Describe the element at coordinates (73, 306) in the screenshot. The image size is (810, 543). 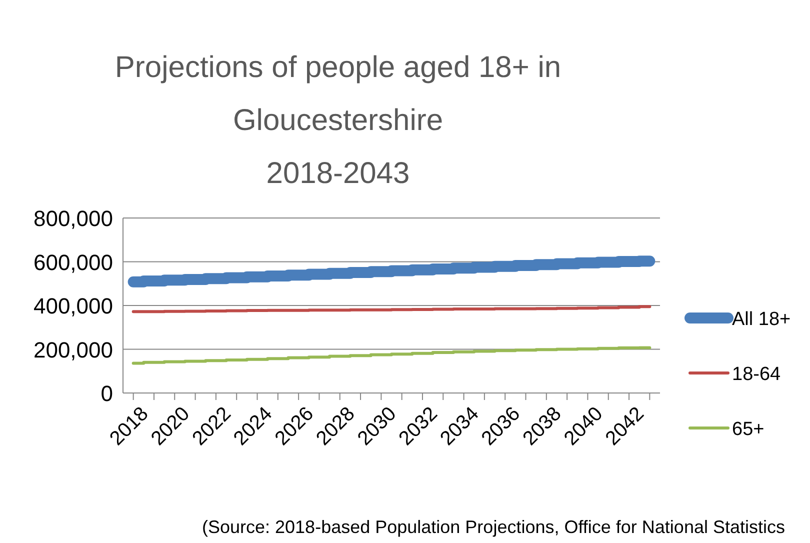
I see `y-tick-label: 400,000` at that location.